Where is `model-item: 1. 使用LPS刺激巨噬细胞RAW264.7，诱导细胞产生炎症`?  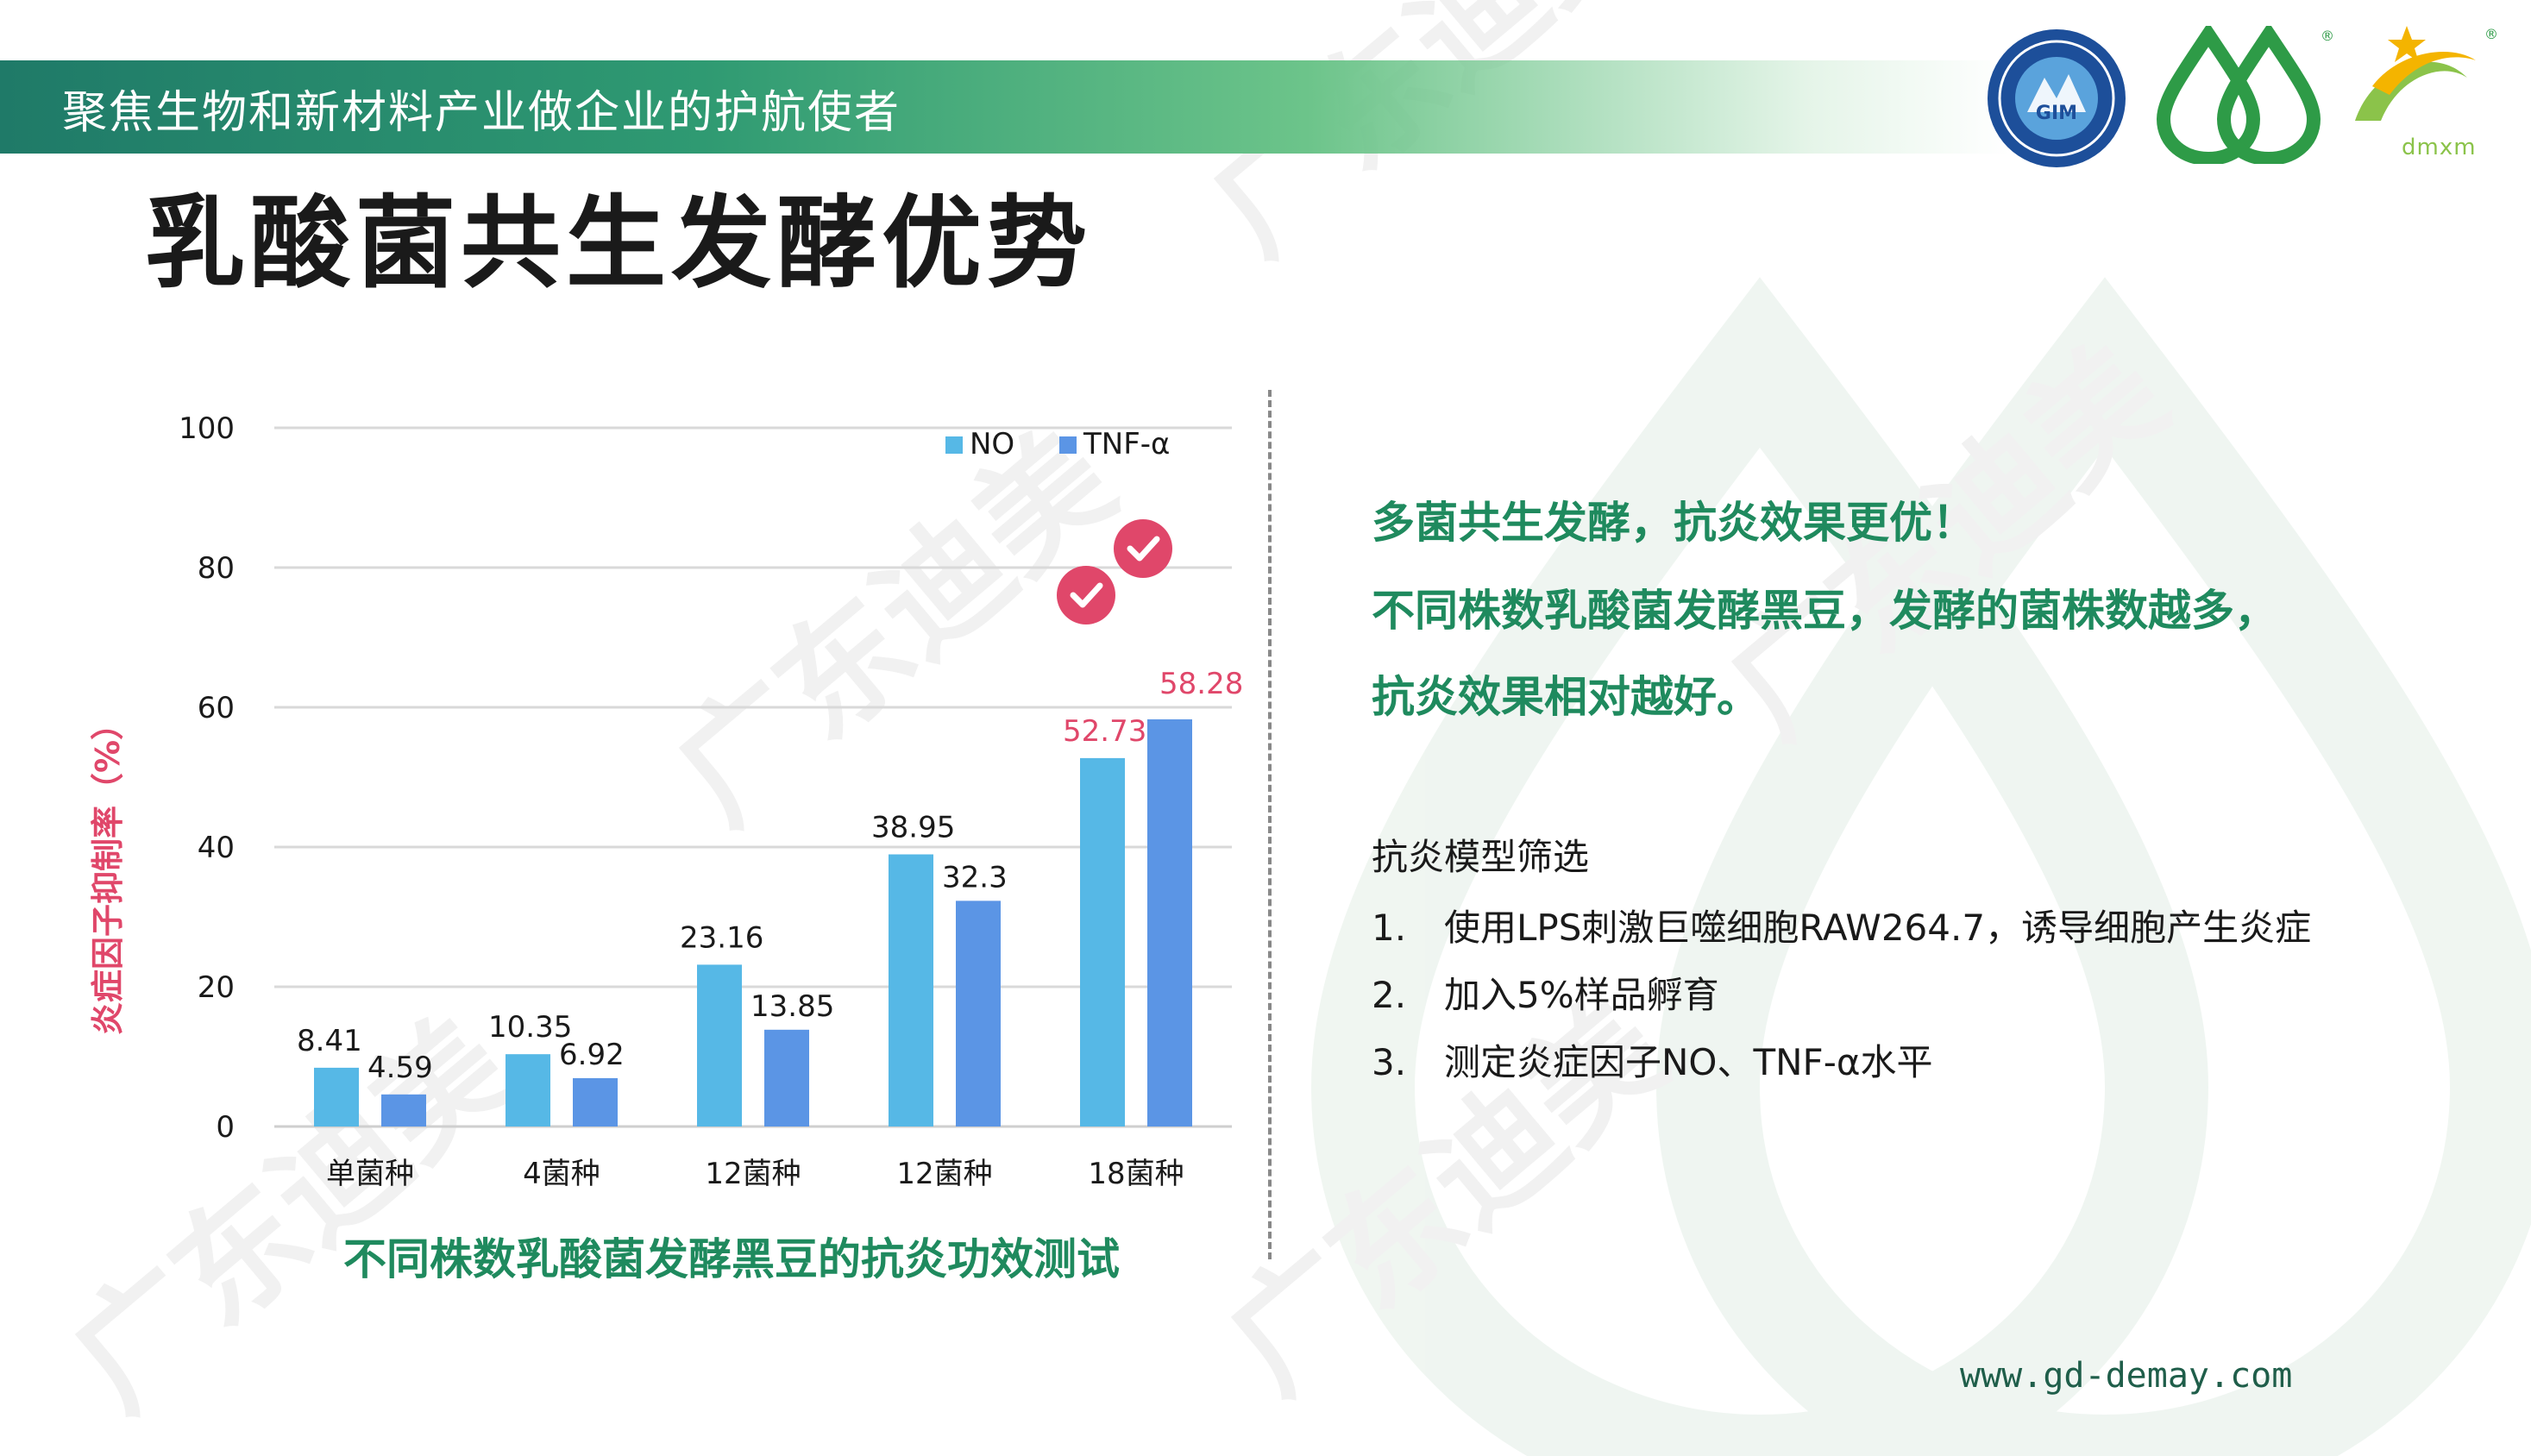 model-item: 1. 使用LPS刺激巨噬细胞RAW264.7，诱导细胞产生炎症 is located at coordinates (1841, 925).